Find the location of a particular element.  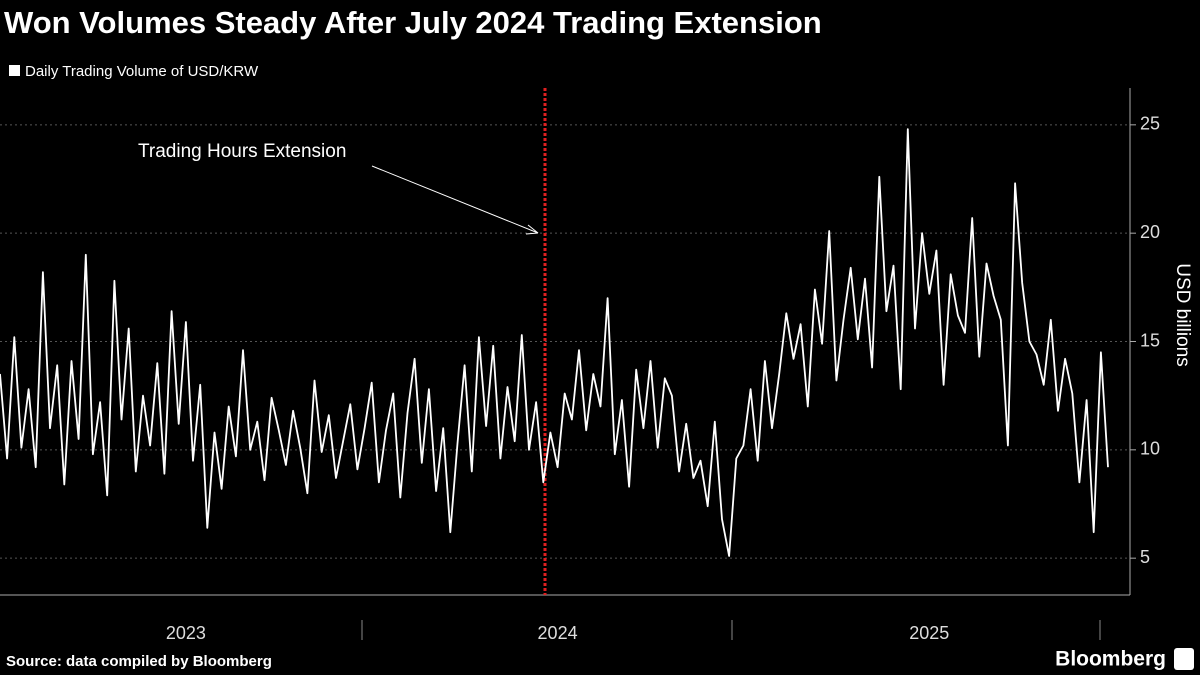

annotation-arrow is located at coordinates (455, 199).